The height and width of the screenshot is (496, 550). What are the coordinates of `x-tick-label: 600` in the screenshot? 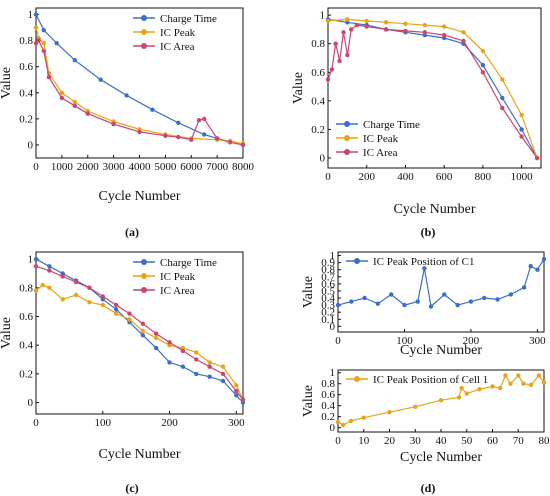 It's located at (444, 177).